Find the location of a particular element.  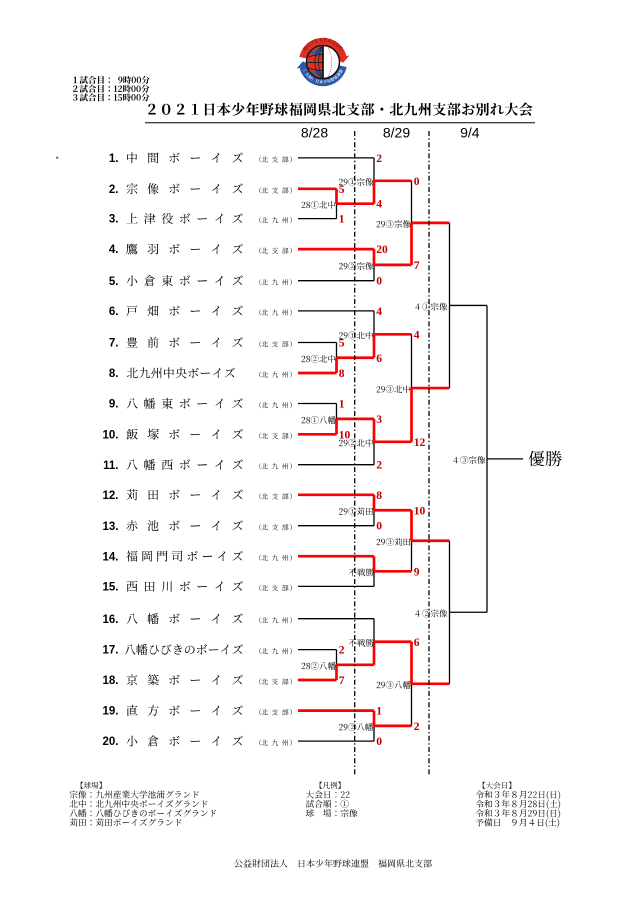

svg-text: 19. is located at coordinates (111, 712).